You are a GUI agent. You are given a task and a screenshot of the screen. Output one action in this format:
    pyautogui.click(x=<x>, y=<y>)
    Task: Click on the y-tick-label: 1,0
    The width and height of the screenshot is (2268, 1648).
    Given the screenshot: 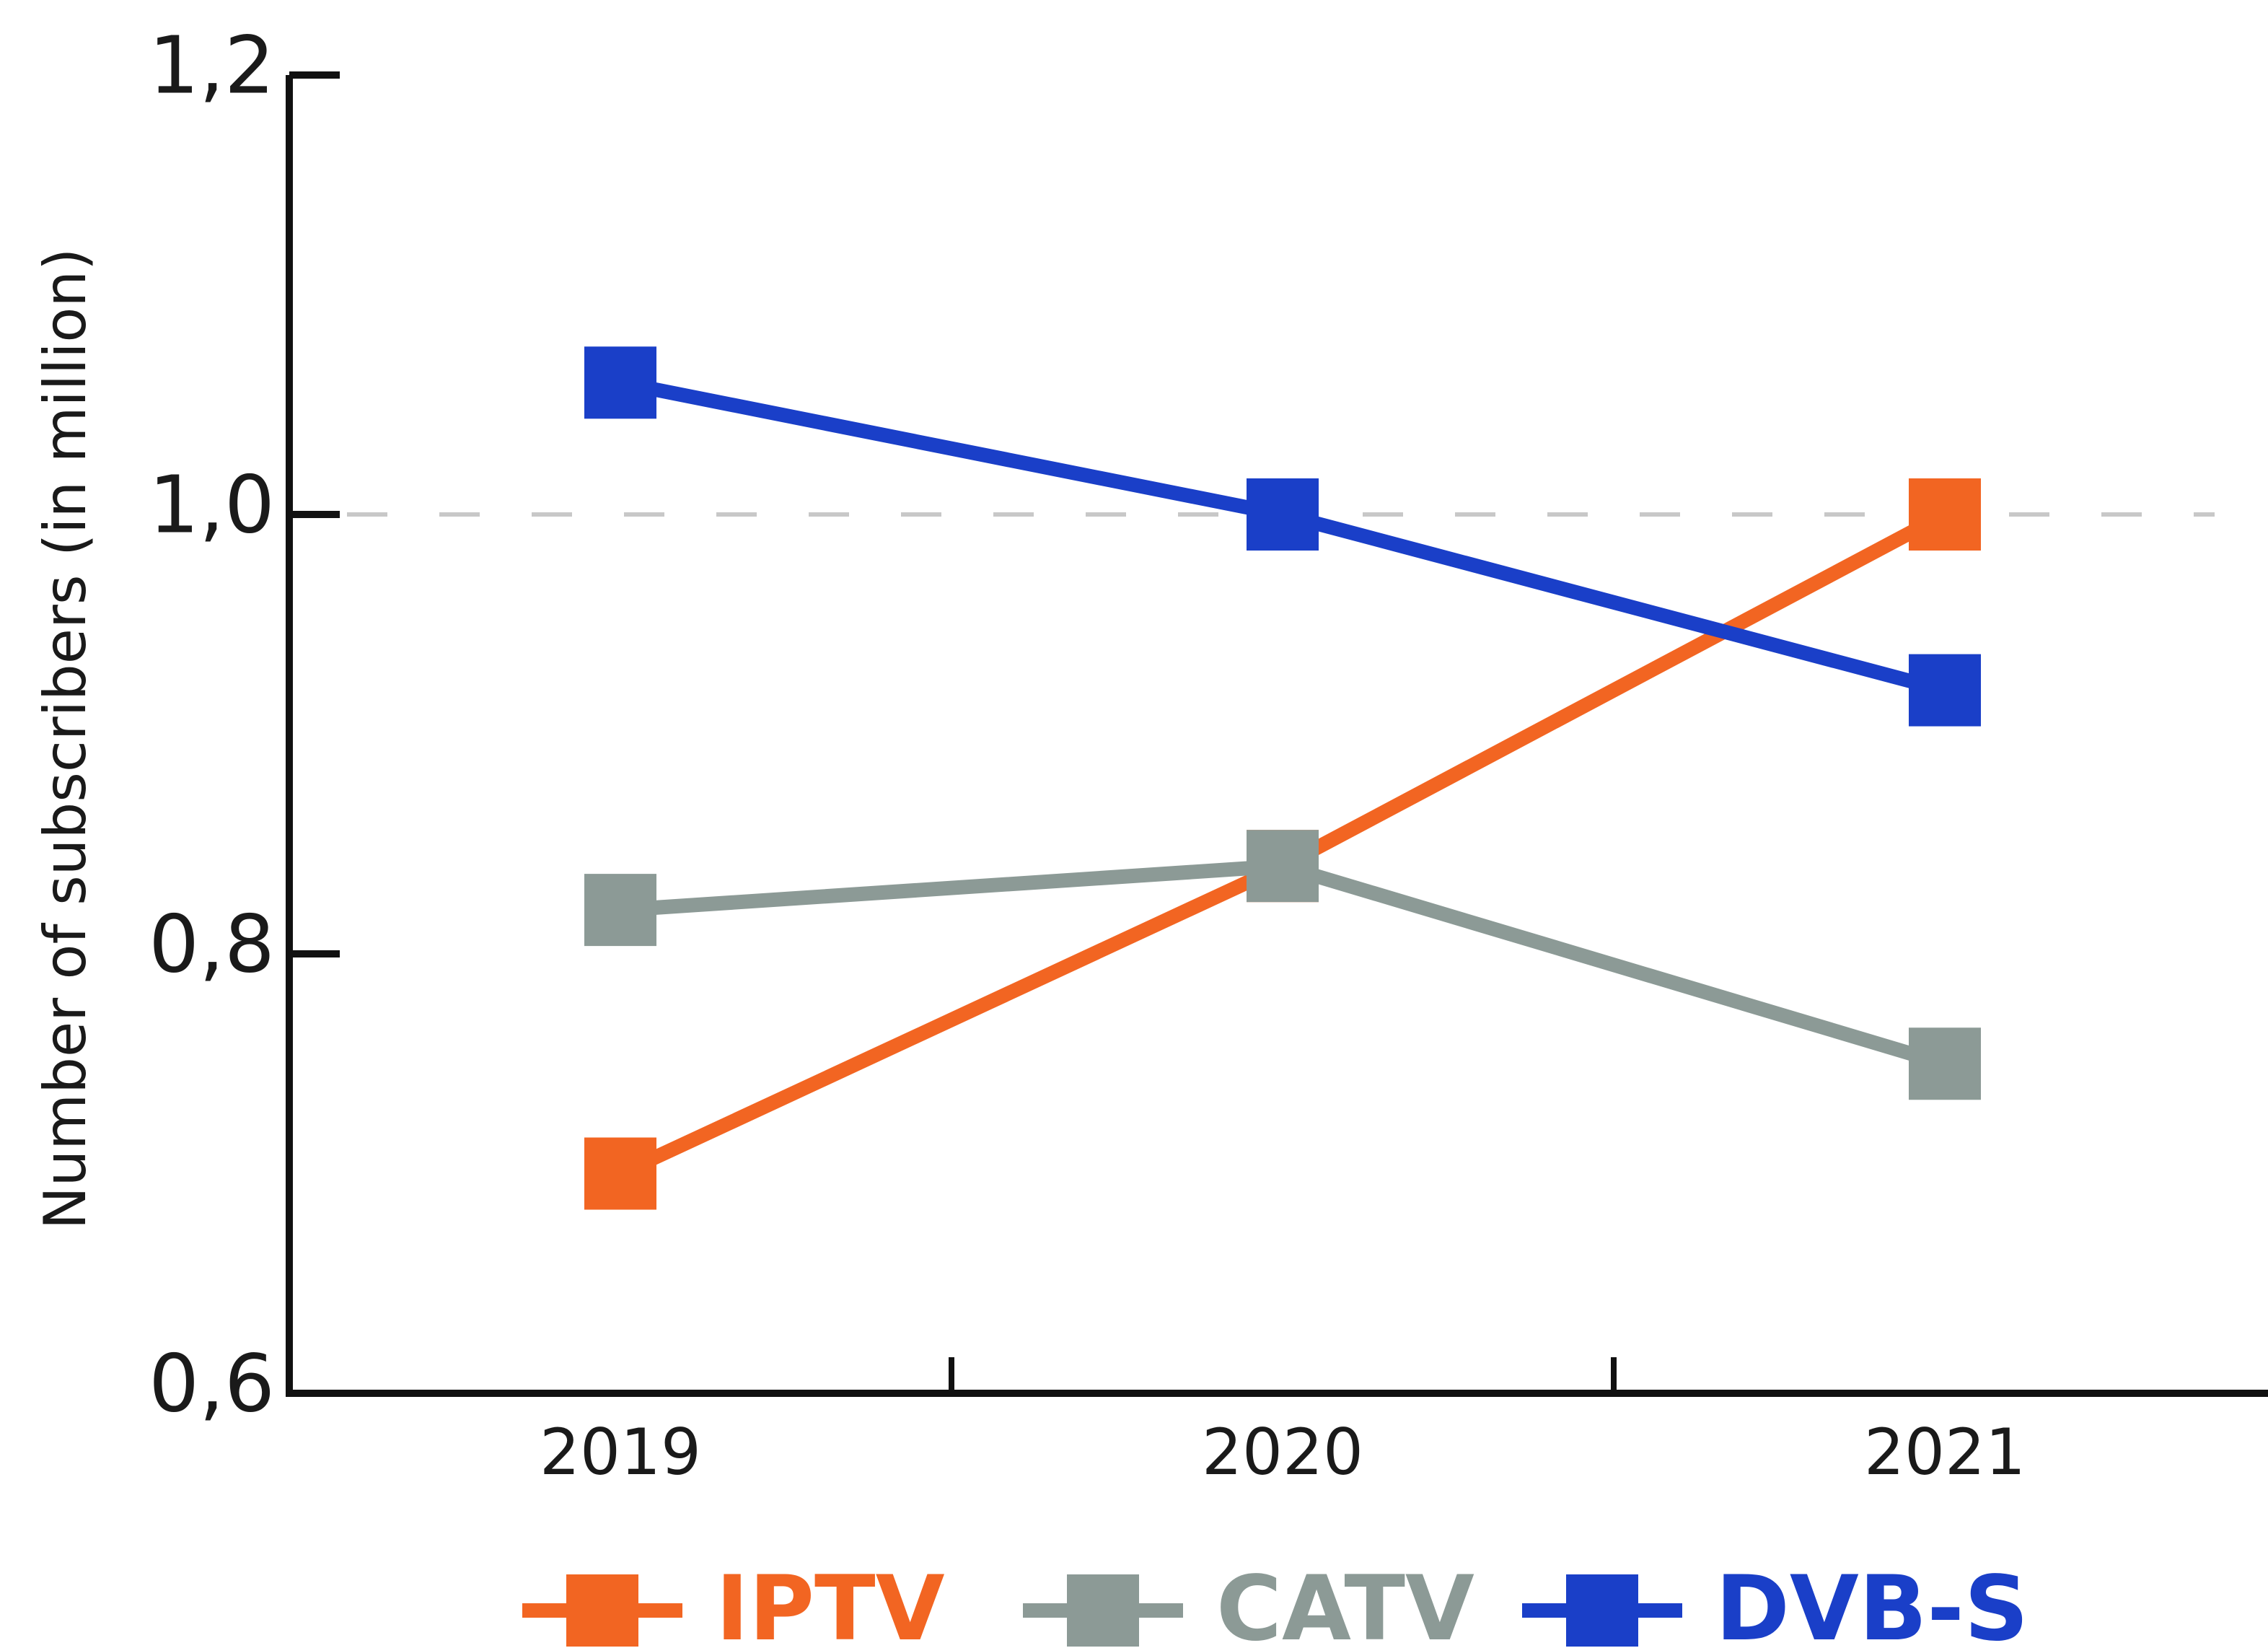 What is the action you would take?
    pyautogui.click(x=212, y=504)
    